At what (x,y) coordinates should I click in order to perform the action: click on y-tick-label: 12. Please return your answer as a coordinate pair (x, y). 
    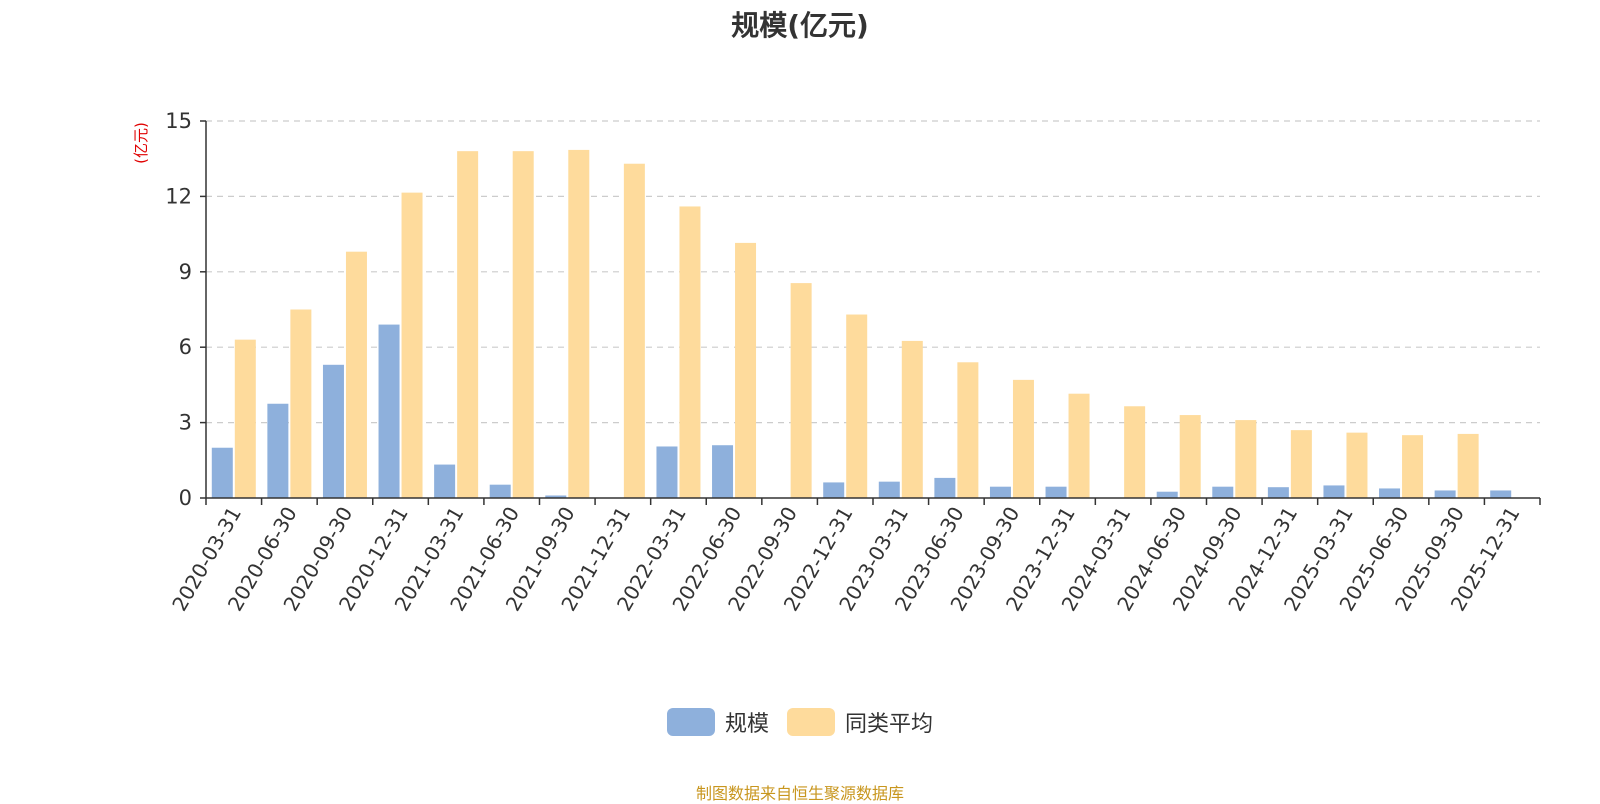
    Looking at the image, I should click on (178, 196).